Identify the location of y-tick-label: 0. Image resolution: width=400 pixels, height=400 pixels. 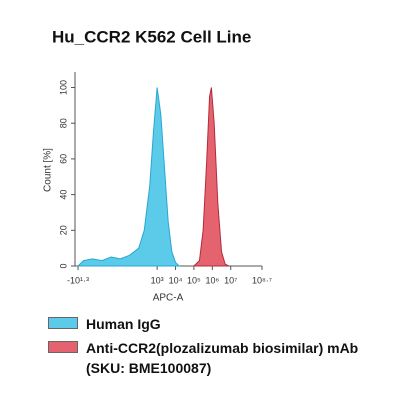
(63, 265).